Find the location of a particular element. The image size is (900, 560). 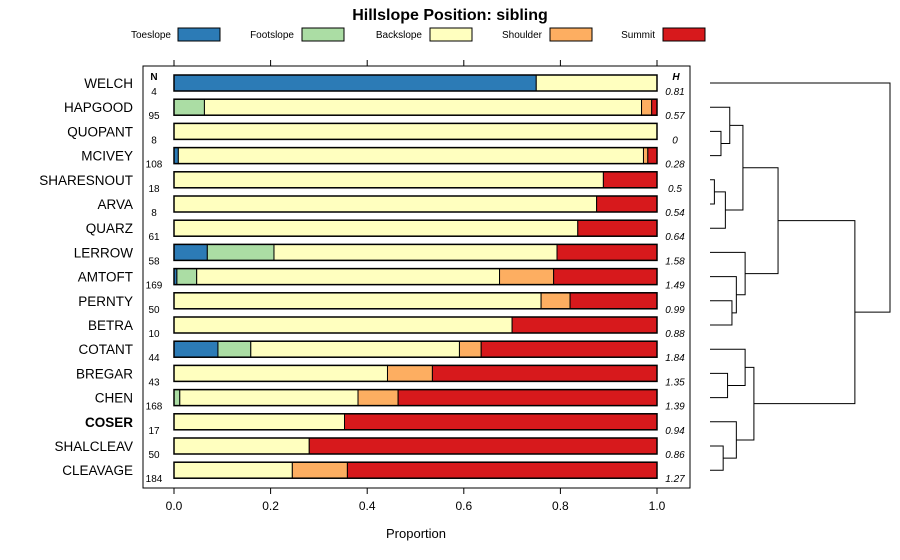

bar-outline-arva is located at coordinates (415, 204).